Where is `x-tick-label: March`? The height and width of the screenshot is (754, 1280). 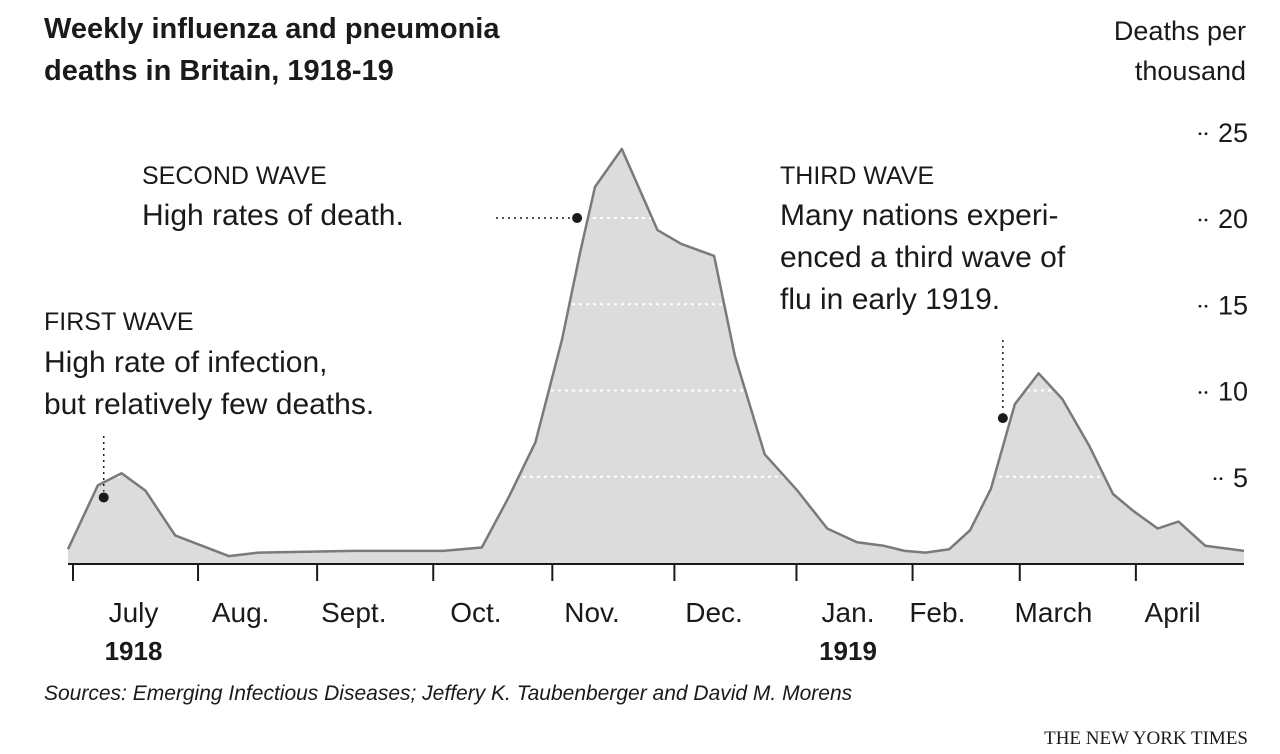
x-tick-label: March is located at coordinates (1054, 612).